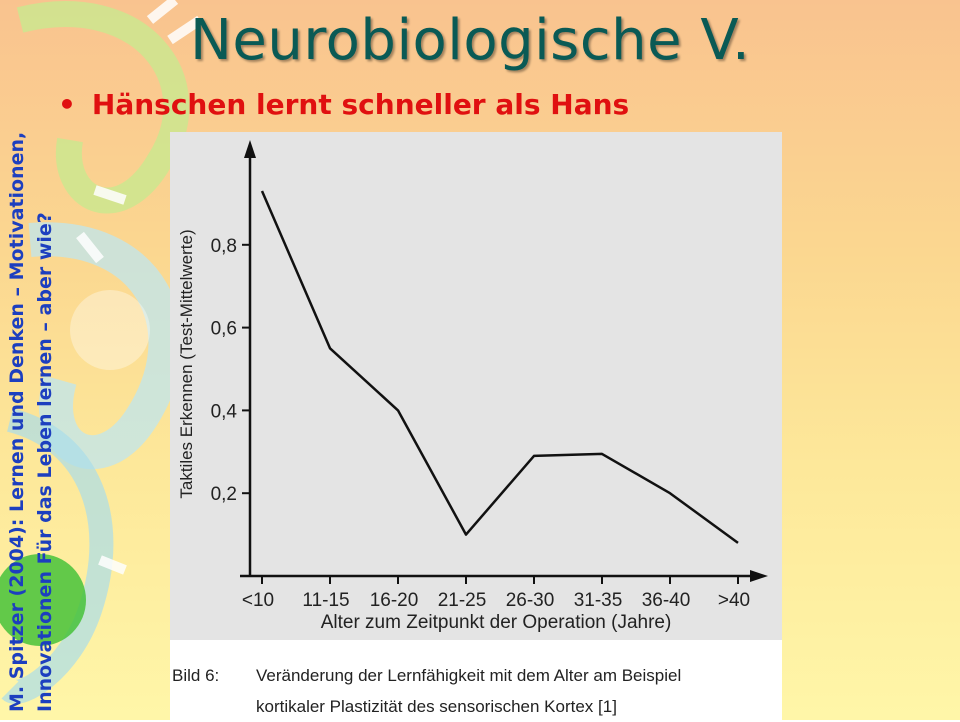  I want to click on caption-label: Bild 6:, so click(196, 675).